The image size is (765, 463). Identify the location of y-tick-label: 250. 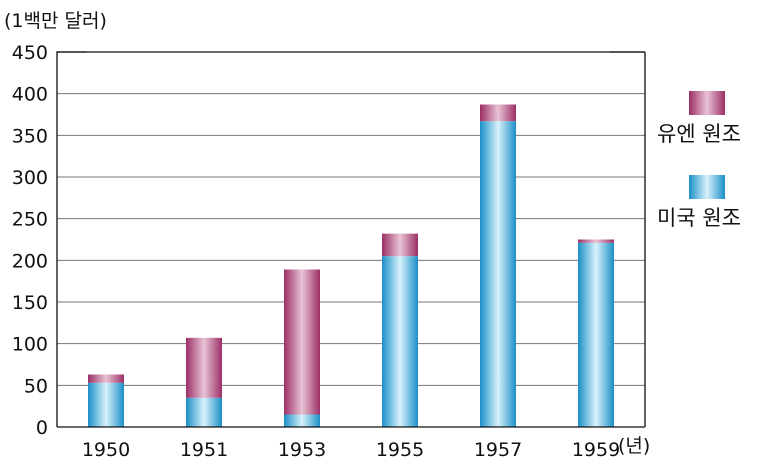
(30, 220).